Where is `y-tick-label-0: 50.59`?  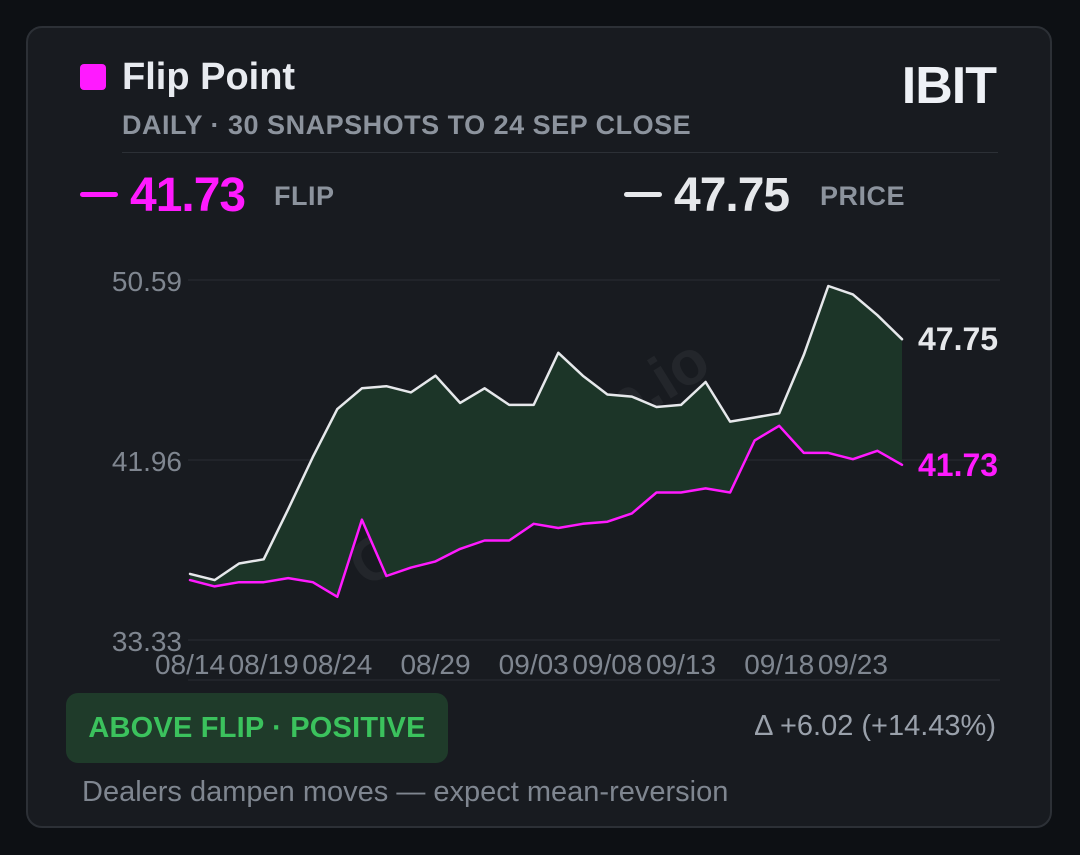 y-tick-label-0: 50.59 is located at coordinates (147, 281).